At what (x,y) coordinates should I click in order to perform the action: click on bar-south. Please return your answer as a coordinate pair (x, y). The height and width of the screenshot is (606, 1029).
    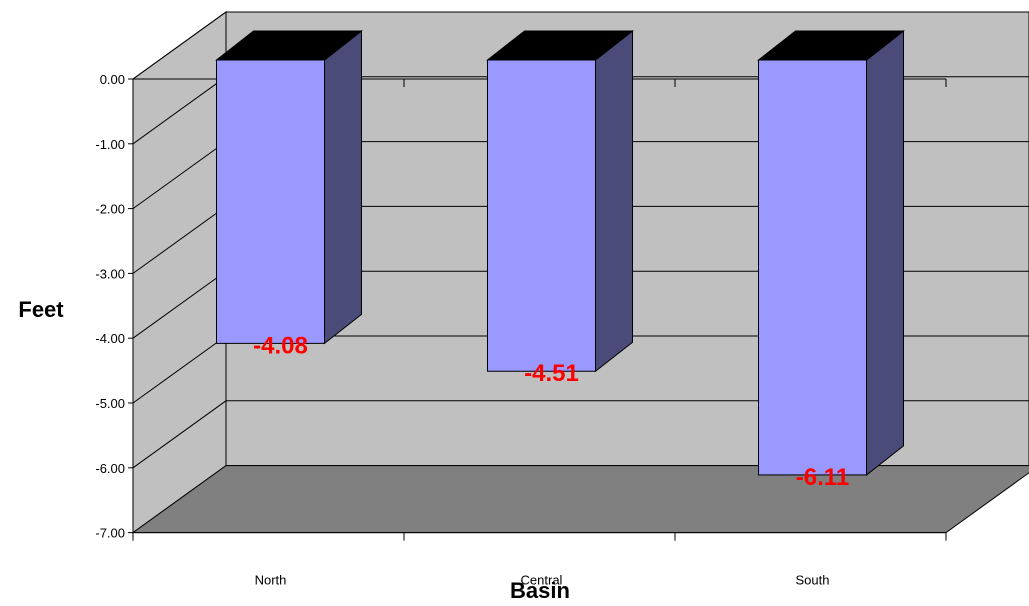
    Looking at the image, I should click on (831, 252).